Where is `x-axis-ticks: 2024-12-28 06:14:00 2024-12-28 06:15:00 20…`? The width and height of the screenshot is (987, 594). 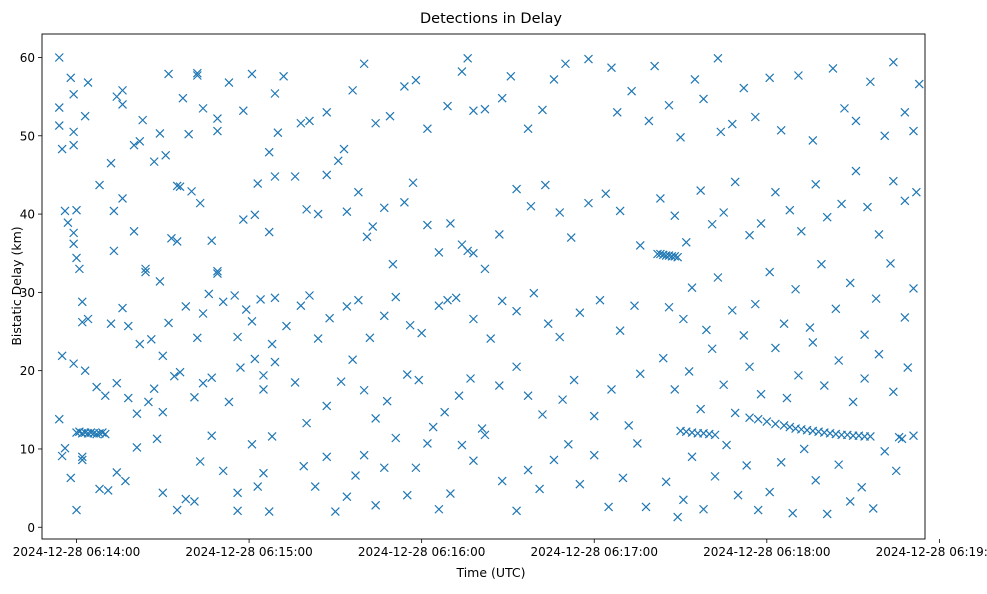 x-axis-ticks: 2024-12-28 06:14:00 2024-12-28 06:15:00 20… is located at coordinates (500, 549).